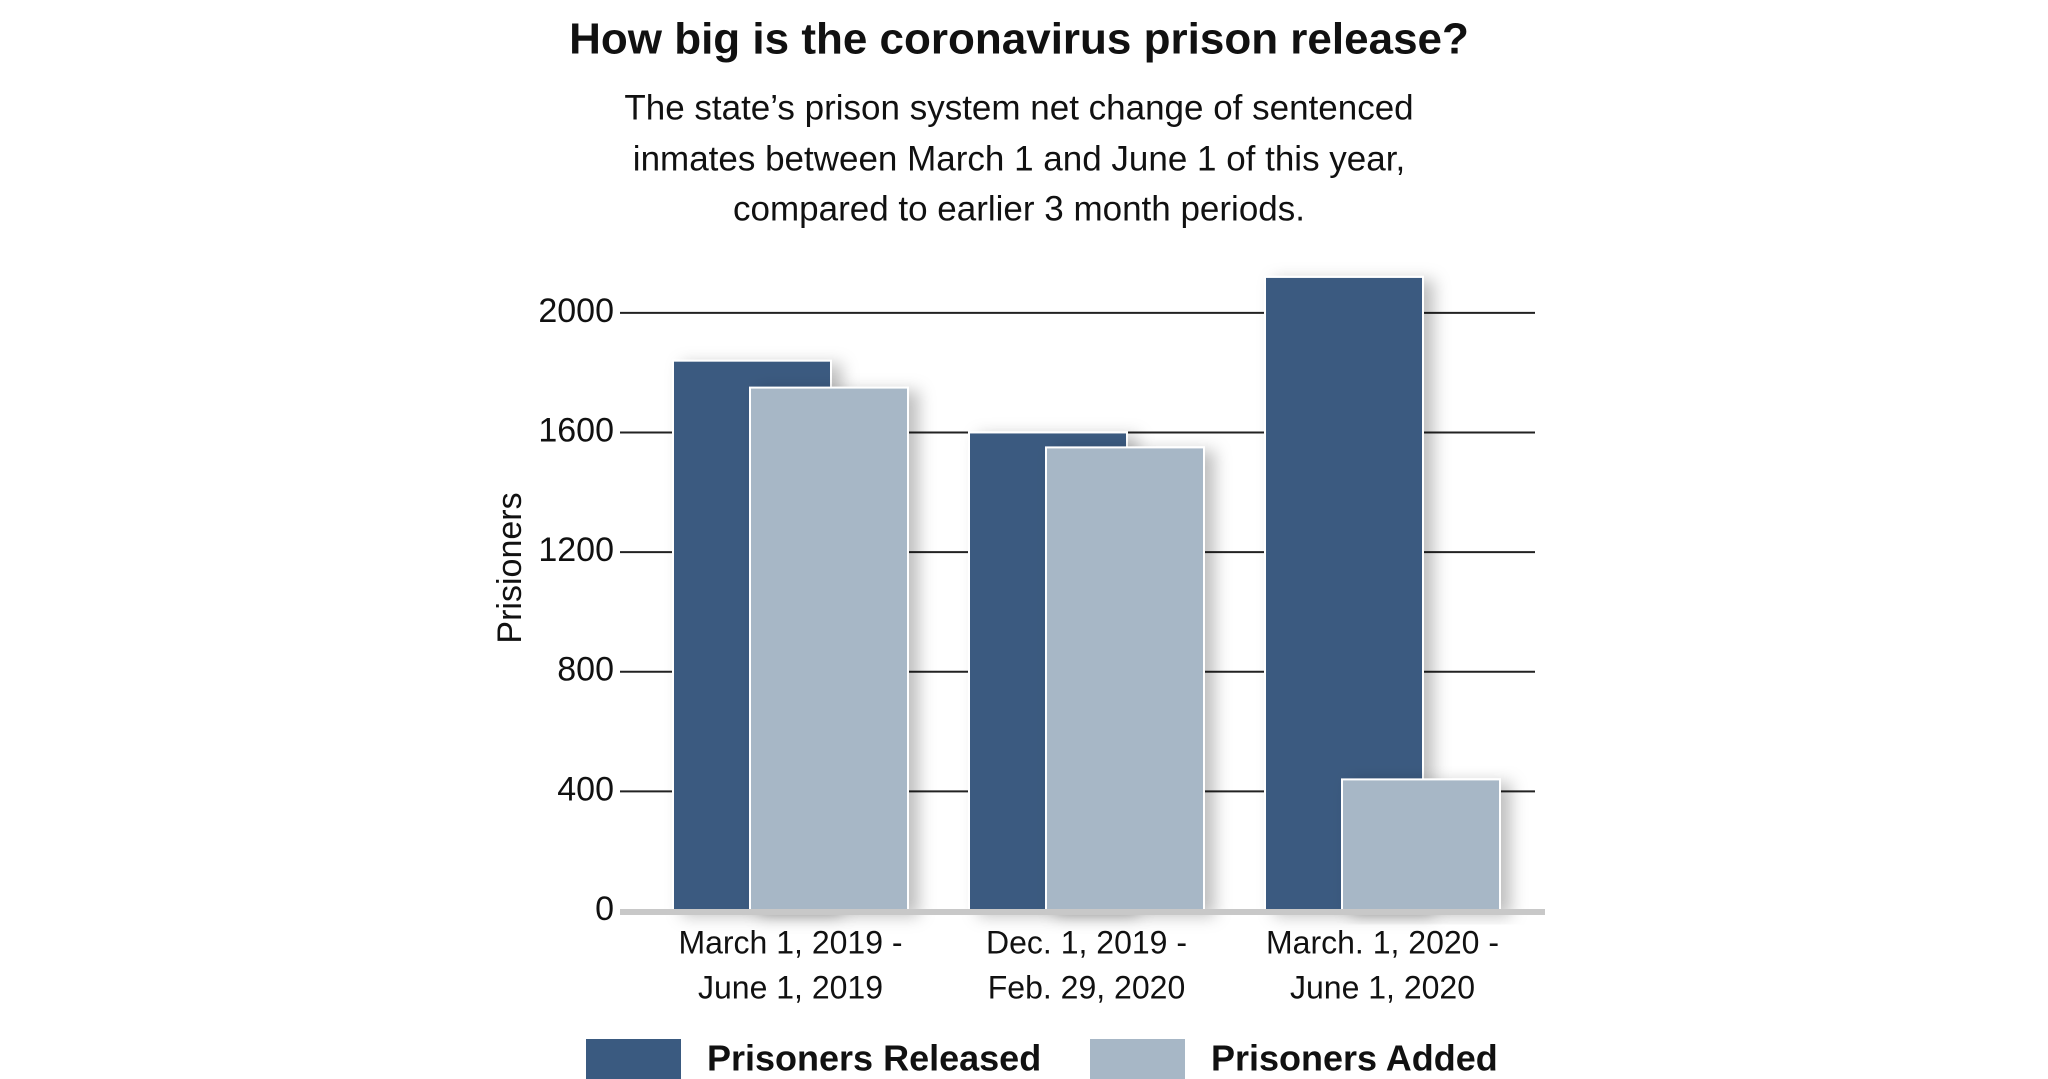  Describe the element at coordinates (576, 311) in the screenshot. I see `y-tick-label: 2000` at that location.